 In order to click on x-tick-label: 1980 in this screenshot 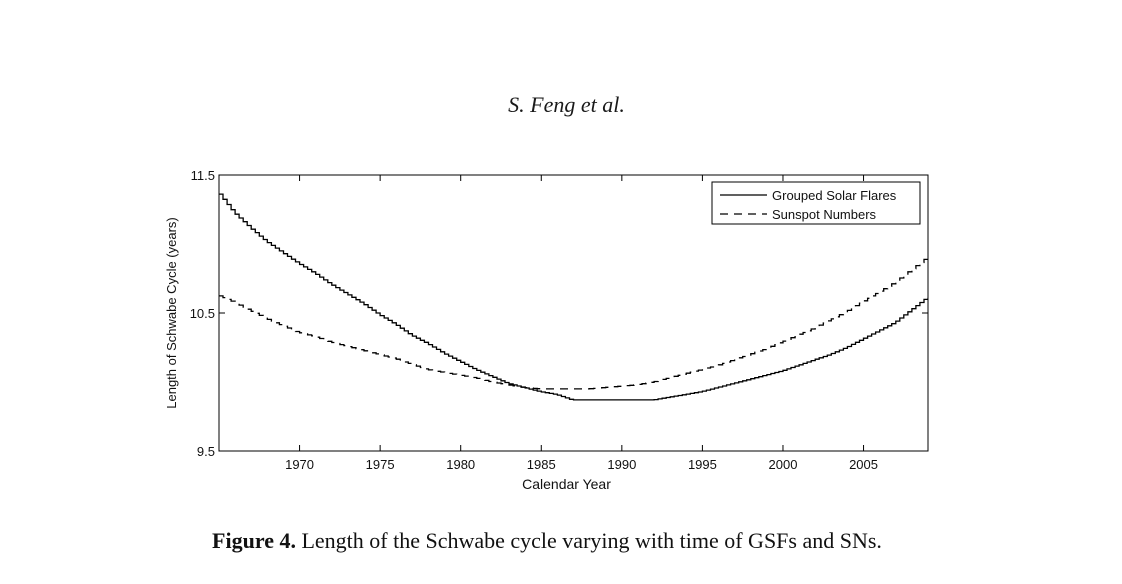, I will do `click(460, 464)`.